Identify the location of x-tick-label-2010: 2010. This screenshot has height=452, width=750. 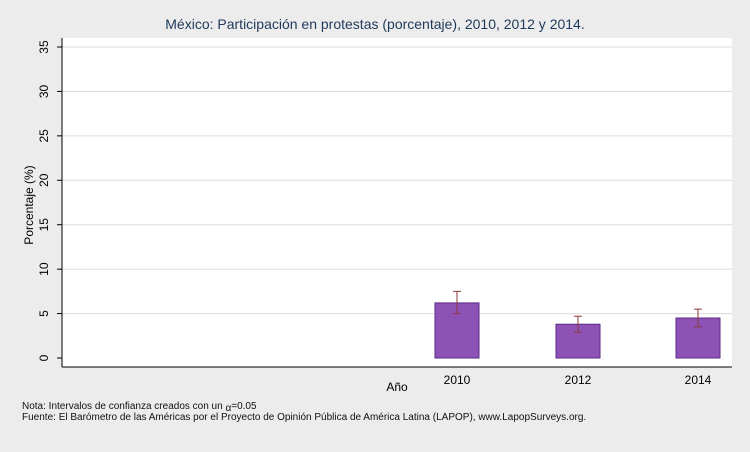
(457, 380).